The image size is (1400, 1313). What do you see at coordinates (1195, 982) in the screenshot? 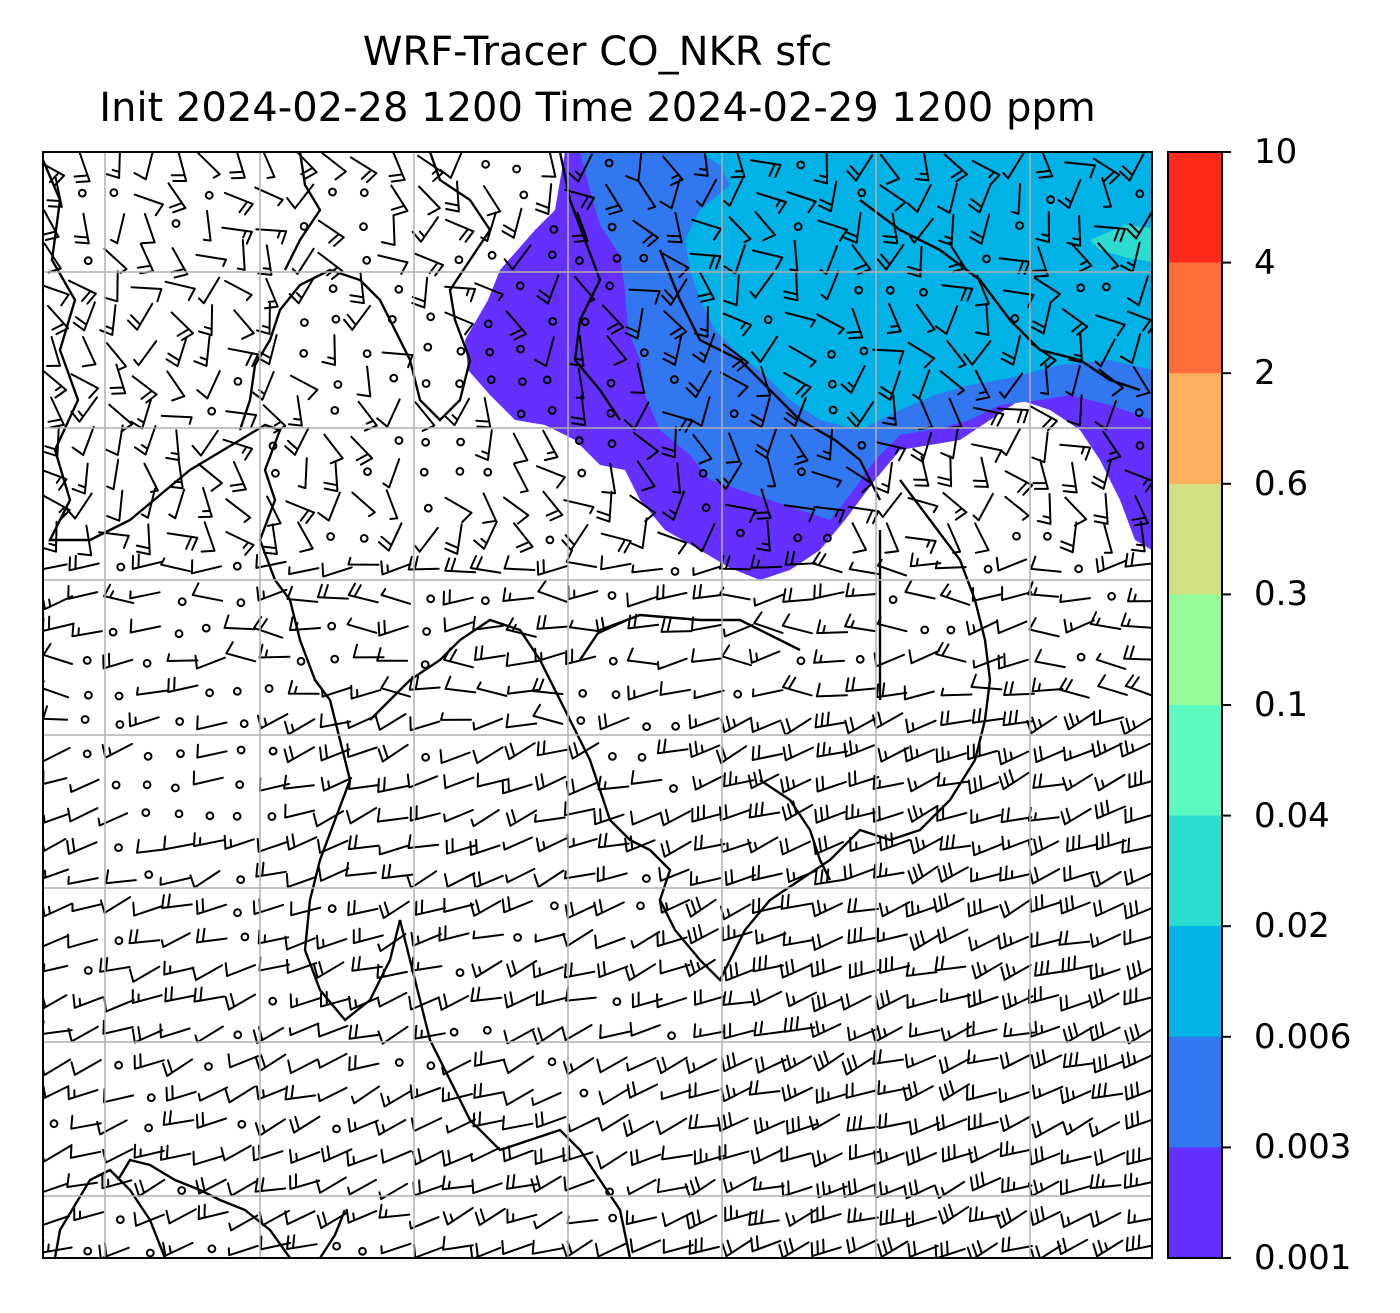
I see `colorbar-segment` at bounding box center [1195, 982].